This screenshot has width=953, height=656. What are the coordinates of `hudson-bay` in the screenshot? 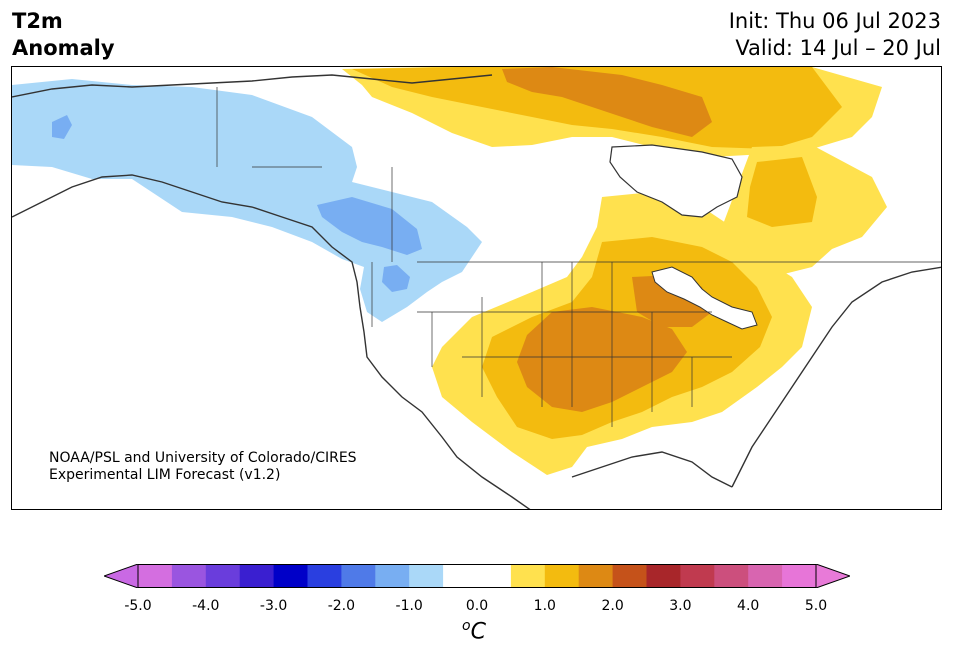 It's located at (676, 181).